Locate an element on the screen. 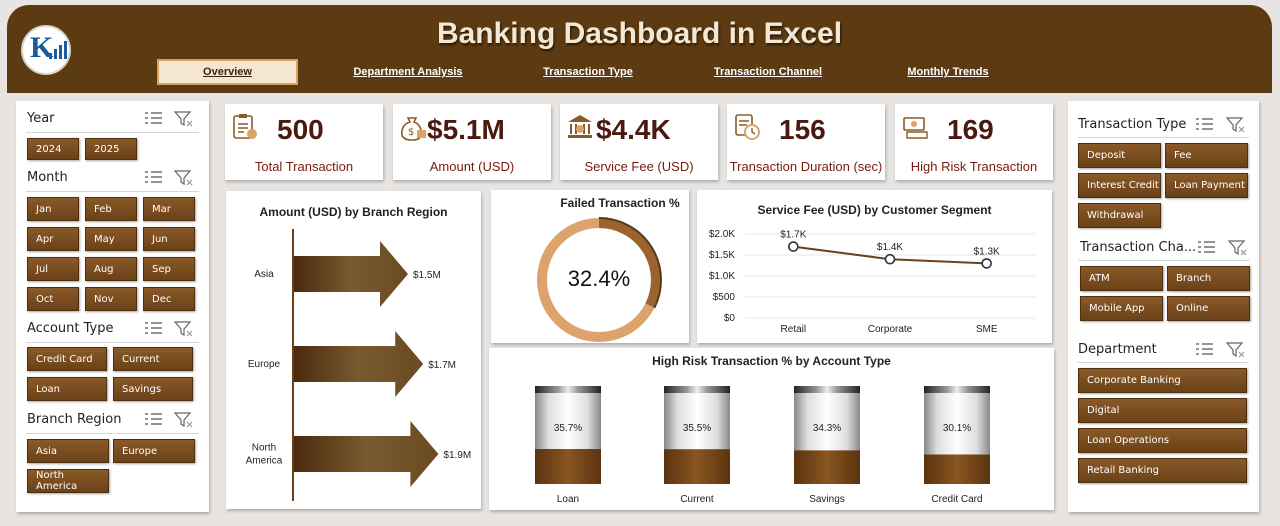 This screenshot has width=1280, height=526. data-label-1: $1.4K is located at coordinates (890, 247).